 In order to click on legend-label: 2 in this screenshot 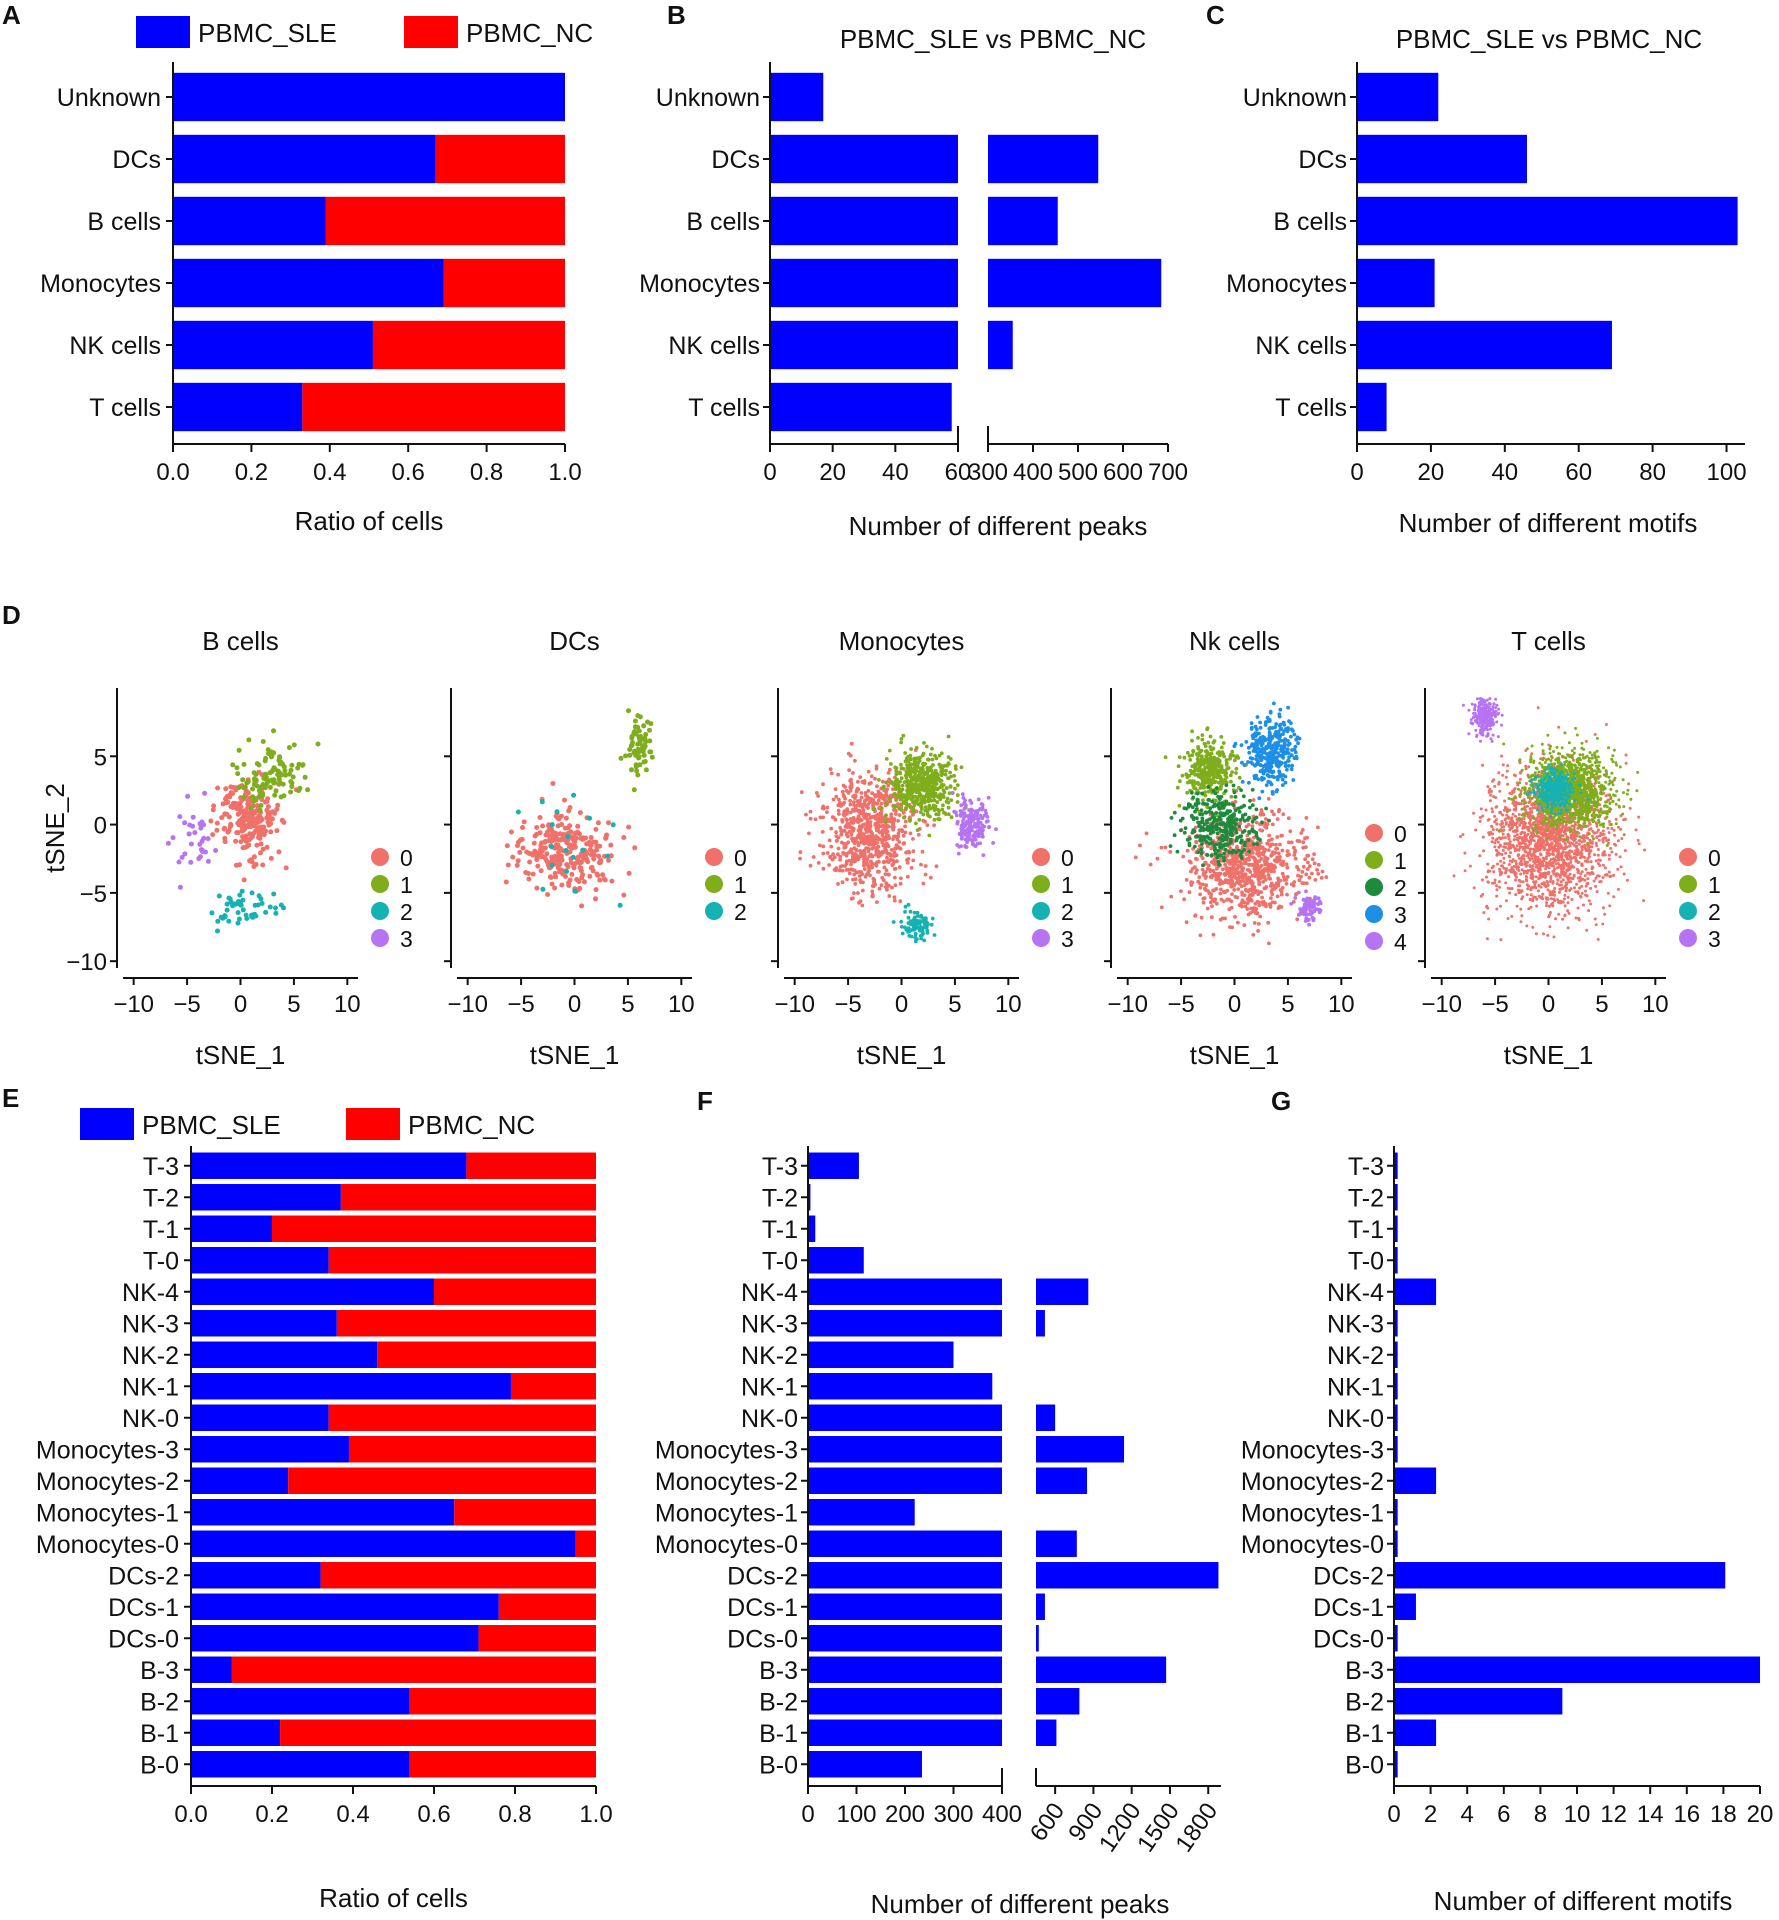, I will do `click(740, 912)`.